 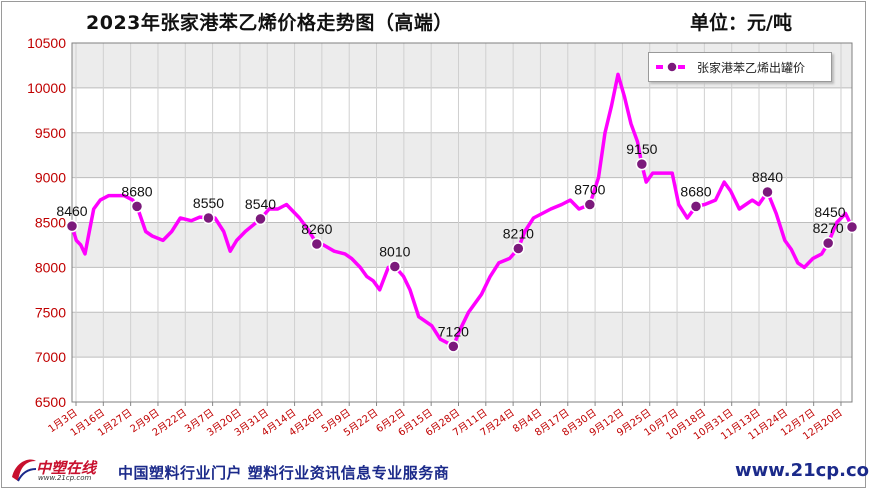 What do you see at coordinates (50, 357) in the screenshot?
I see `y-tick-label: 7000` at bounding box center [50, 357].